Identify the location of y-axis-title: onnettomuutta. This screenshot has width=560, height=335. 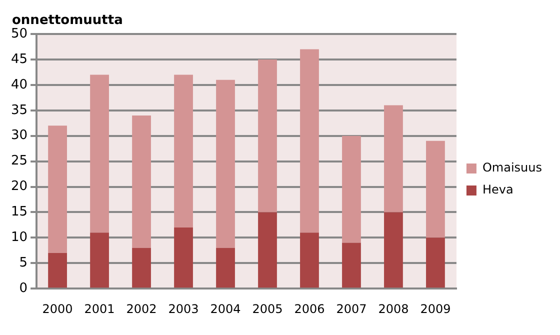
(67, 20).